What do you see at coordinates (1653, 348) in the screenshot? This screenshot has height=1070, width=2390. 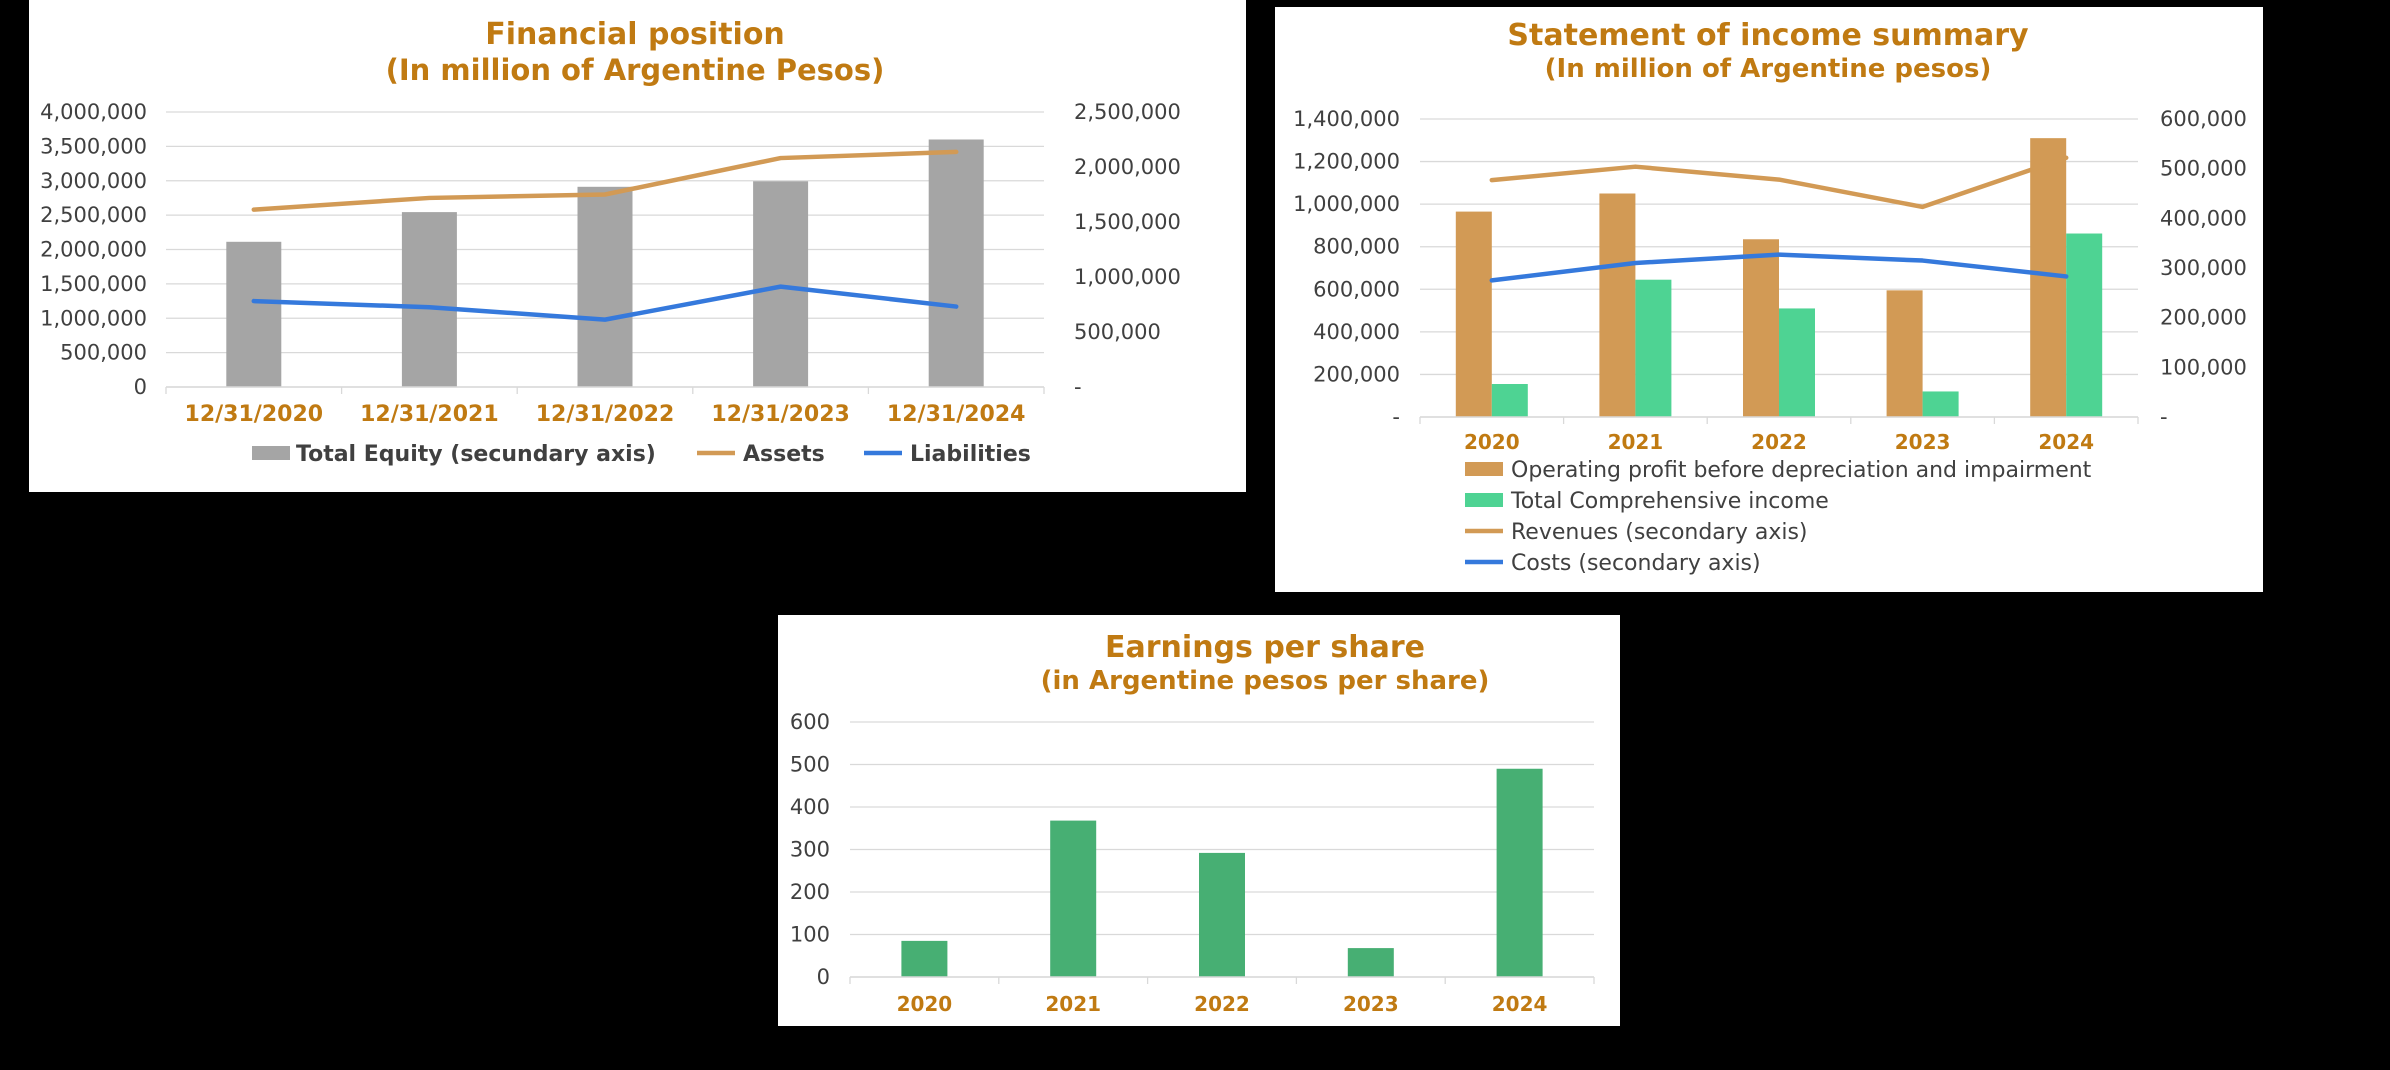 I see `bar-total-comprehensive-income-2021` at bounding box center [1653, 348].